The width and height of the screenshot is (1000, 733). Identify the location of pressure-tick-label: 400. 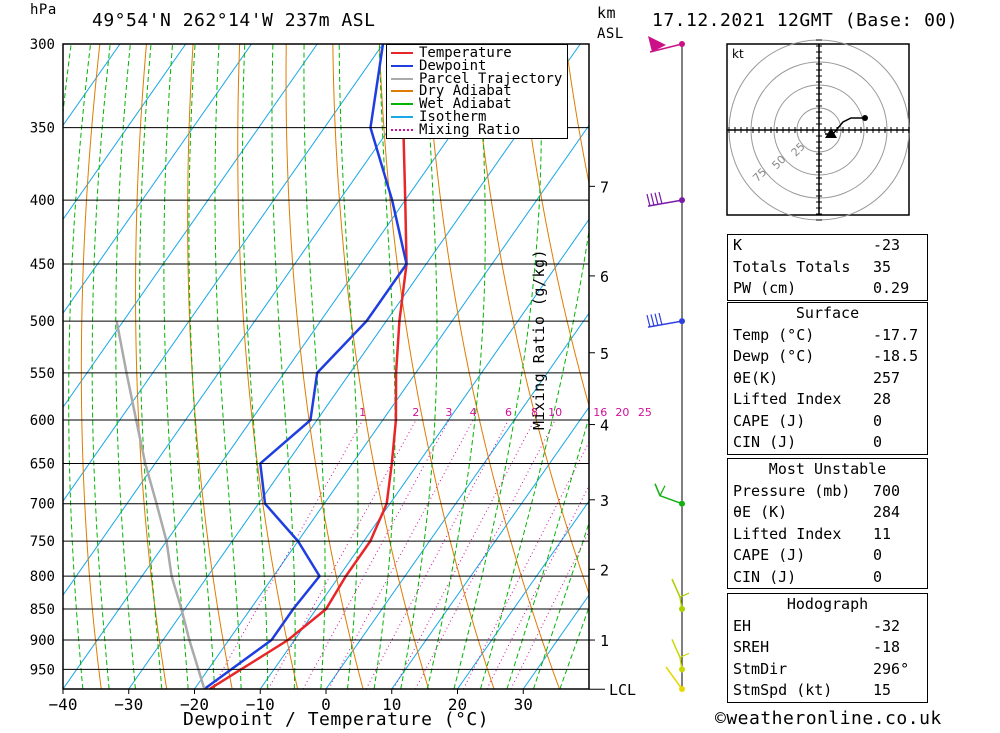
(42, 201).